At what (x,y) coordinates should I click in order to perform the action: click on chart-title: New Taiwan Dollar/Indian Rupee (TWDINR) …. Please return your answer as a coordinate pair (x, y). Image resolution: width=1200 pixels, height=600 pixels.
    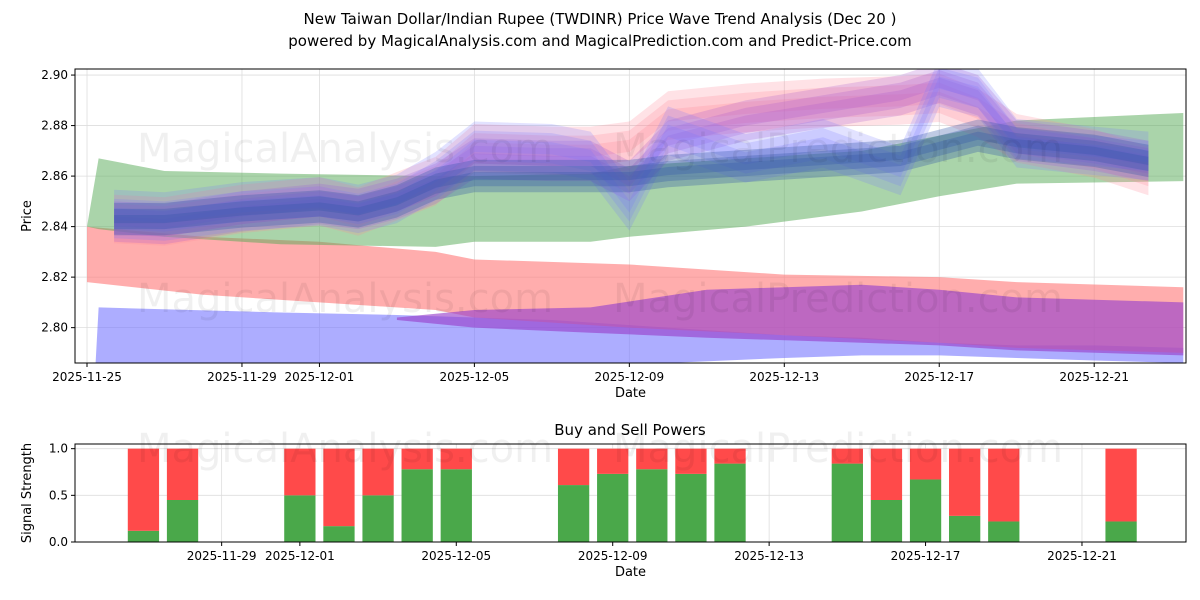
    Looking at the image, I should click on (600, 19).